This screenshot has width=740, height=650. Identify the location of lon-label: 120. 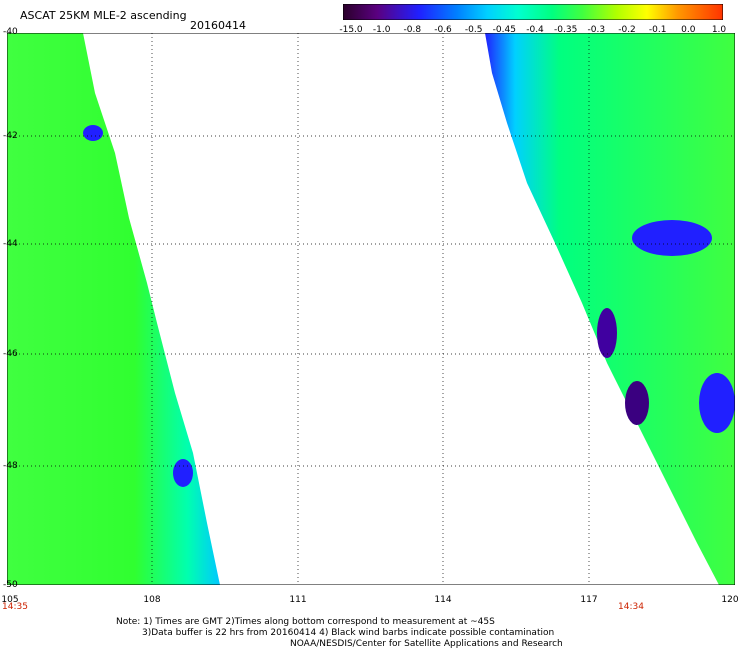
(730, 600).